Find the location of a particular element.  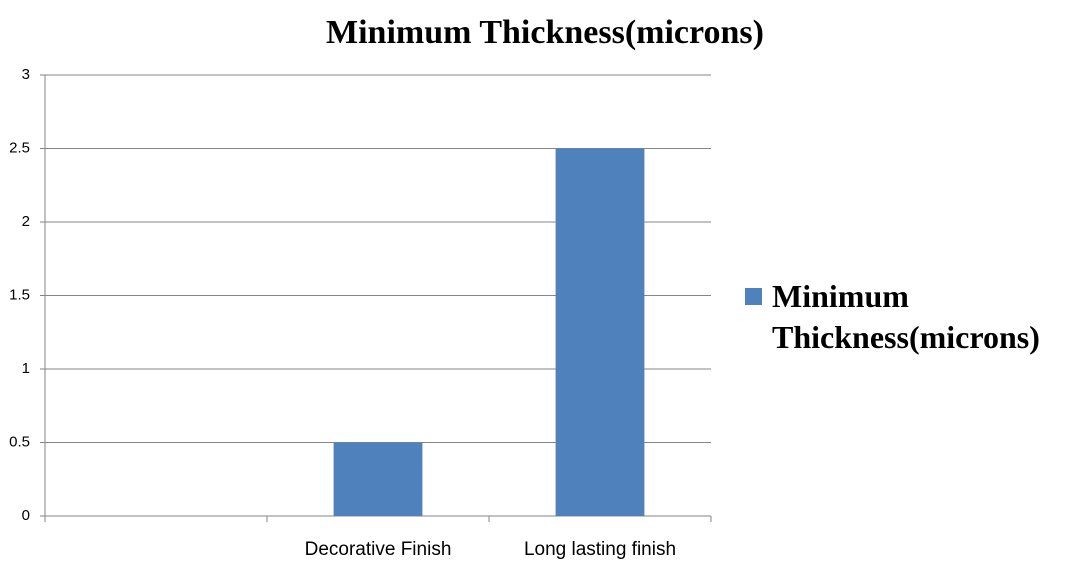

y-tick-label: 1 is located at coordinates (26, 368).